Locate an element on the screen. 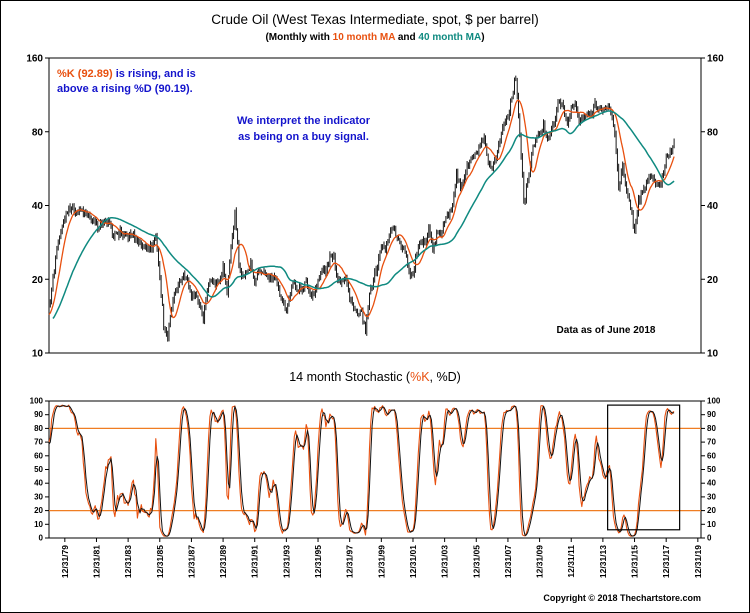  x-tick-label: 12/31/83 is located at coordinates (128, 561).